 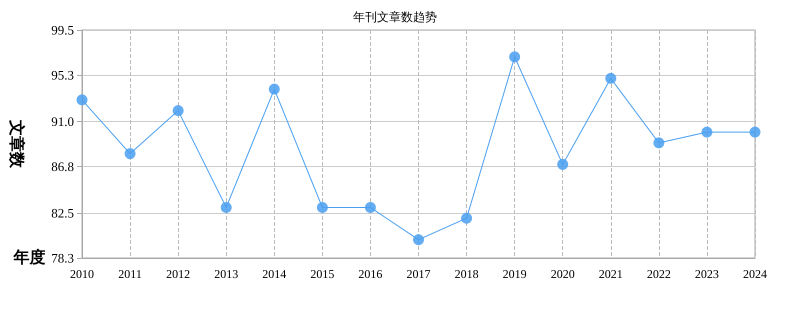 I want to click on x-tick-label: 2010, so click(x=82, y=274).